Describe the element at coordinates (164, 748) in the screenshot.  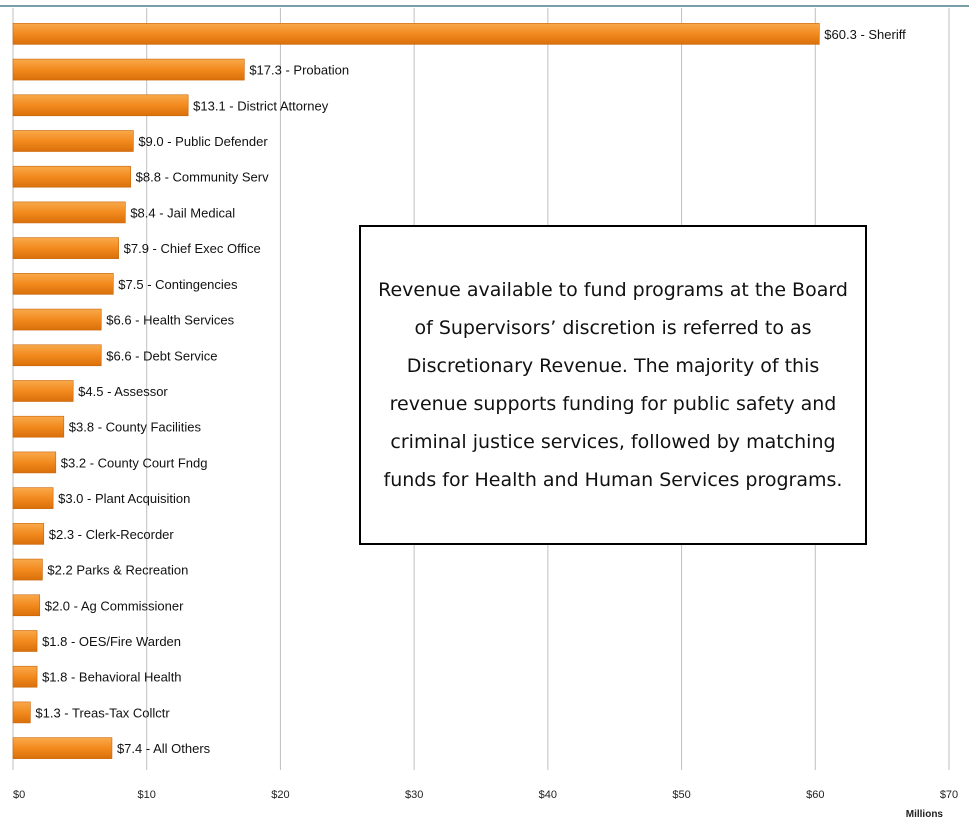
I see `data-label: $7.4 - All Others` at that location.